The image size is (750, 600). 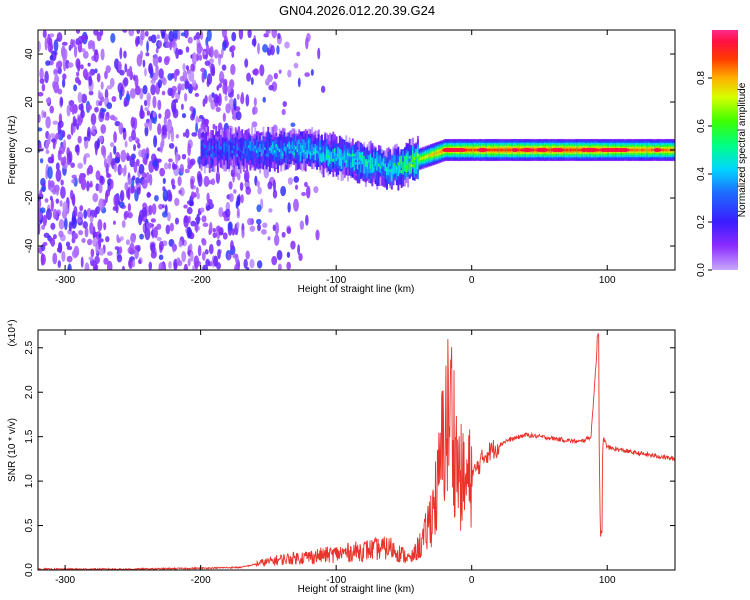 I want to click on x-tick-label: -300, so click(x=65, y=280).